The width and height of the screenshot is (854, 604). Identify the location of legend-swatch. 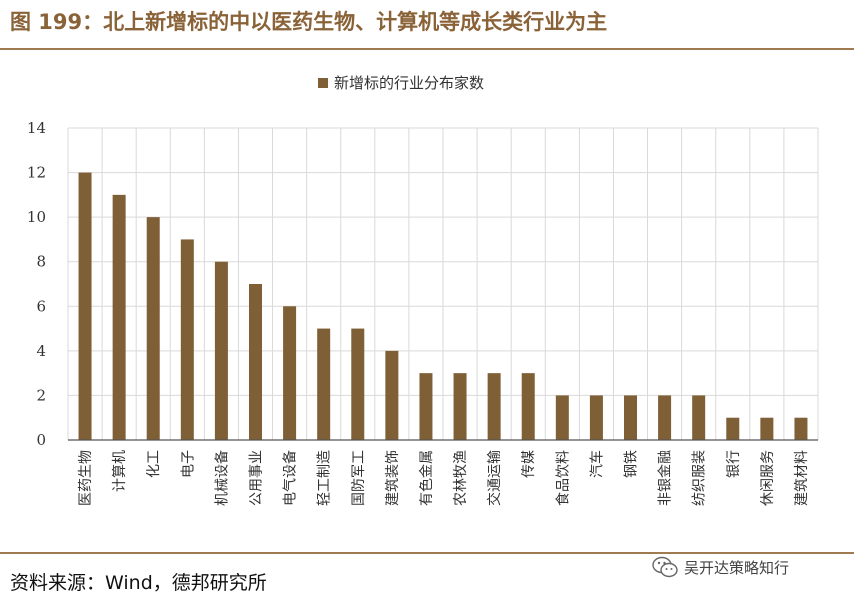
(323, 83).